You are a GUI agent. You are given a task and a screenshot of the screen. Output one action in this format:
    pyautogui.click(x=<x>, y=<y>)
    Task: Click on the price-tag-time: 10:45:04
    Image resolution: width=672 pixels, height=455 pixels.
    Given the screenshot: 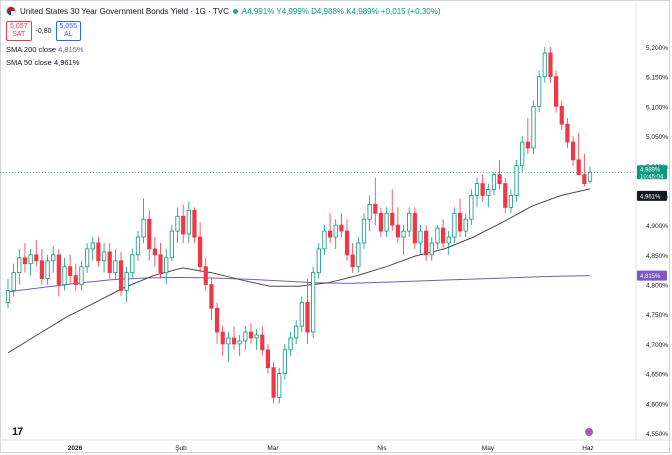 What is the action you would take?
    pyautogui.click(x=652, y=177)
    